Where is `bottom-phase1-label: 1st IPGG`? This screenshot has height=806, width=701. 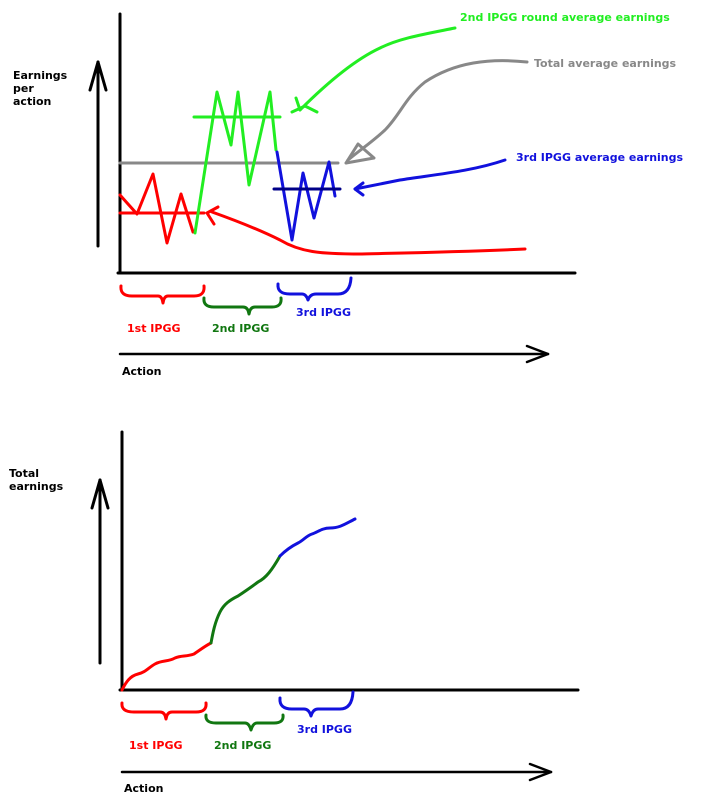
bottom-phase1-label: 1st IPGG is located at coordinates (156, 745).